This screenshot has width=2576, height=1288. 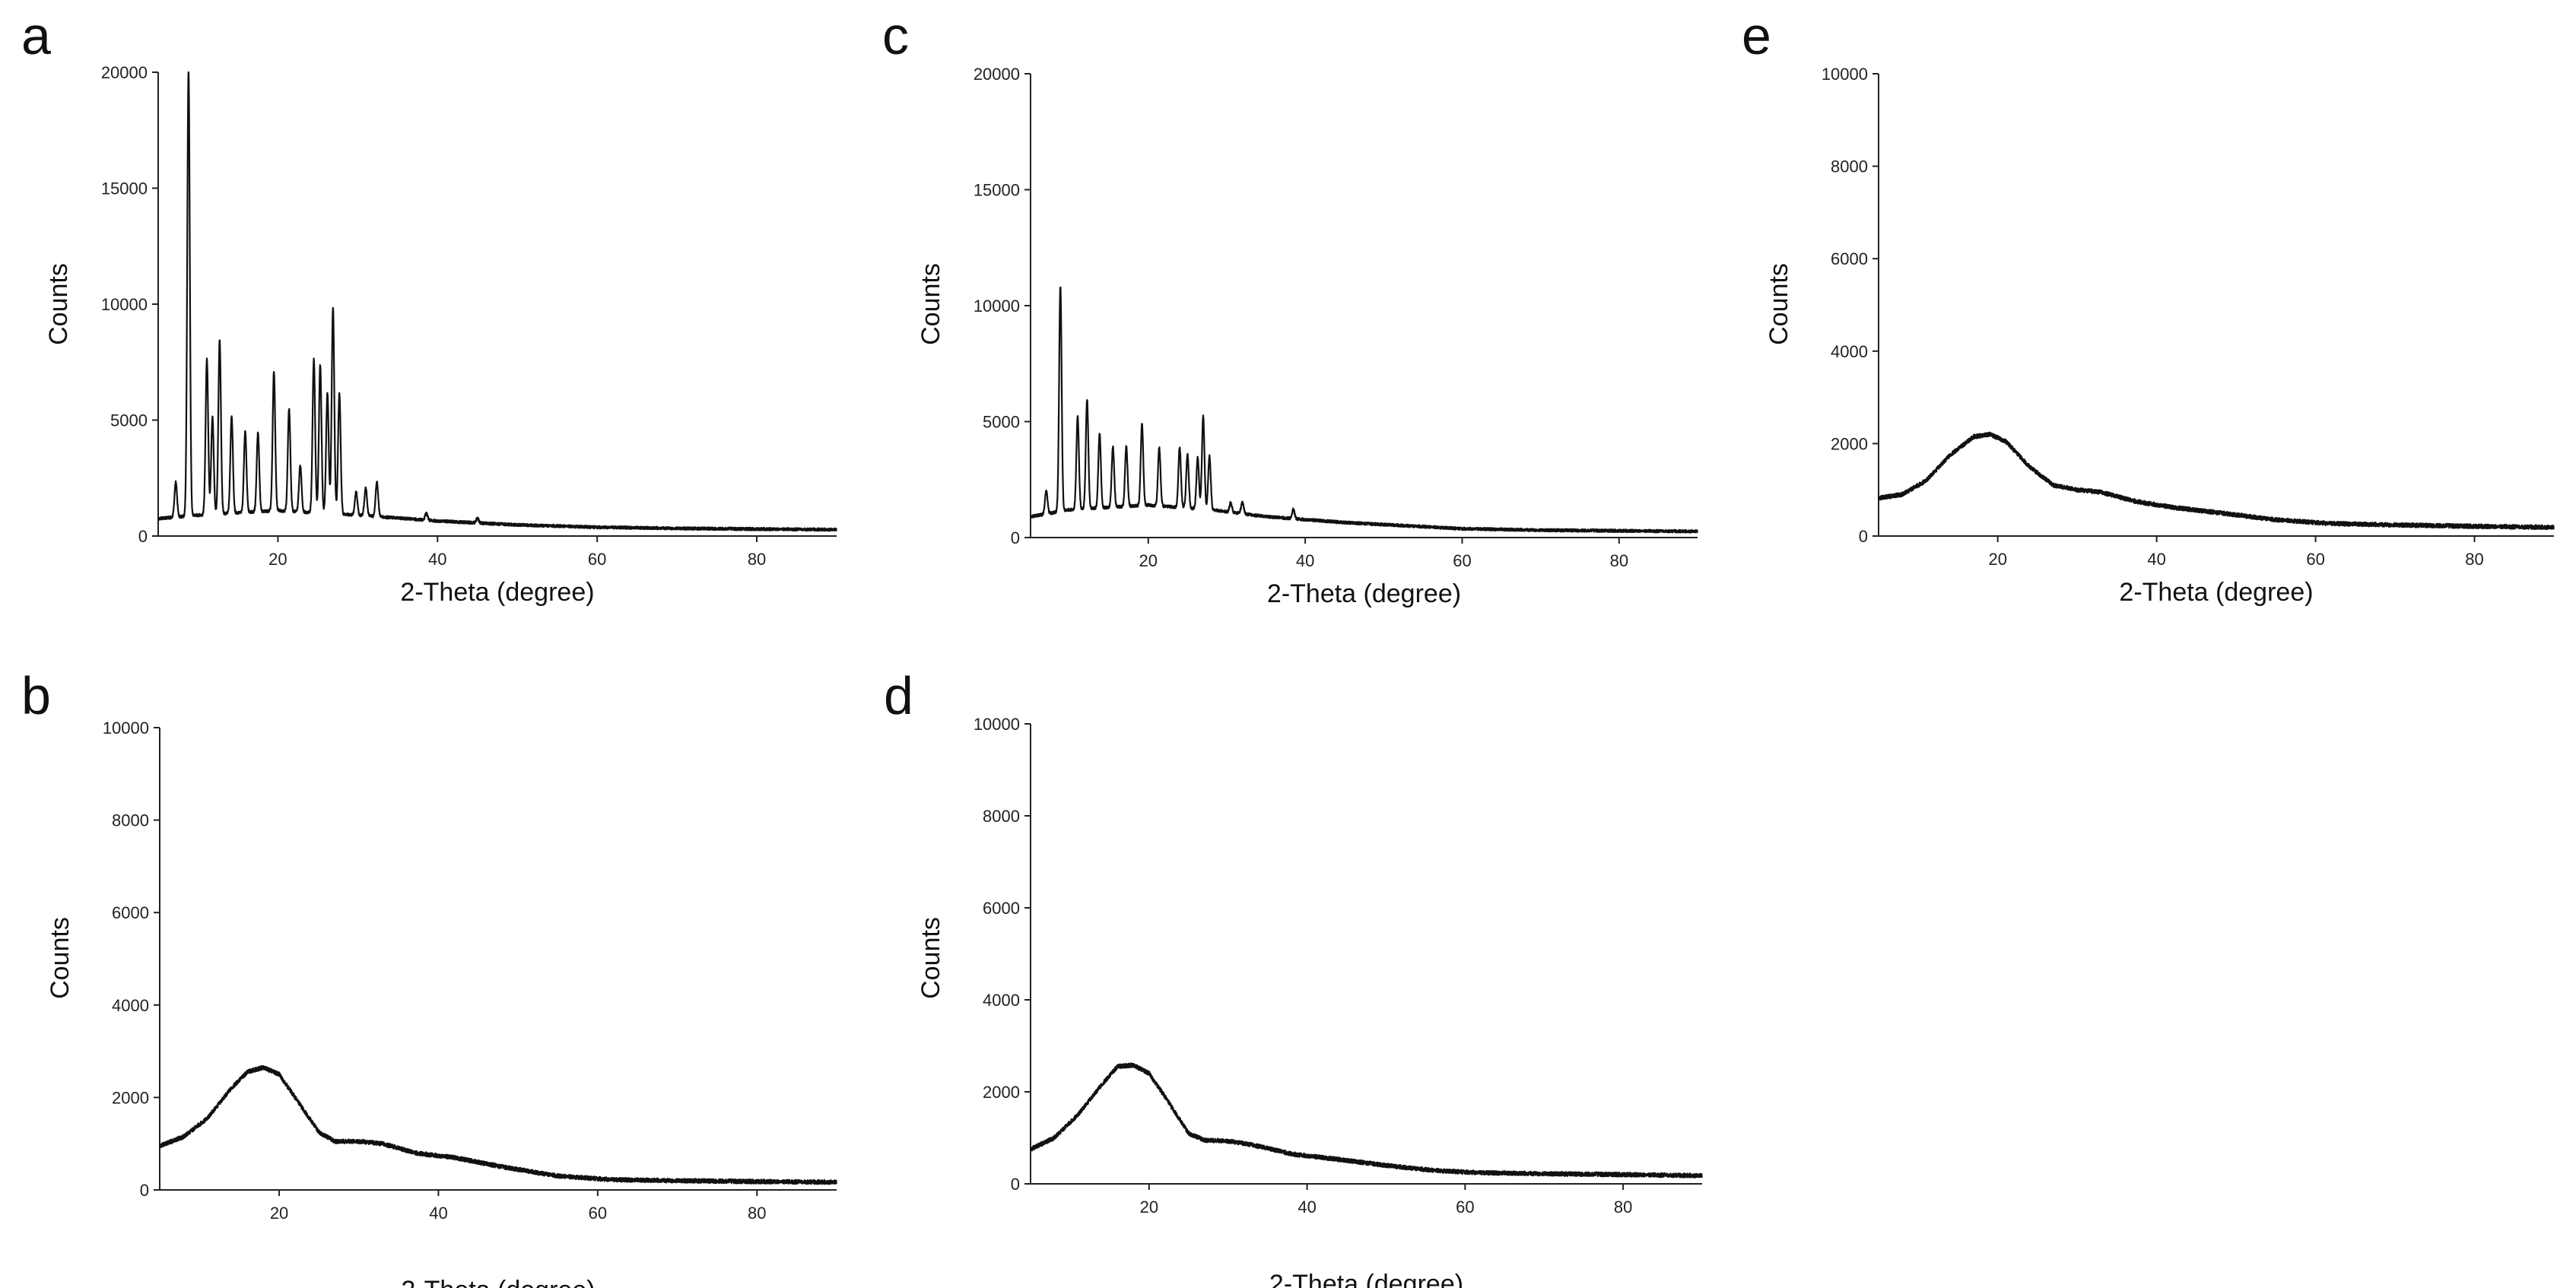 What do you see at coordinates (895, 36) in the screenshot?
I see `panel-label-c: c` at bounding box center [895, 36].